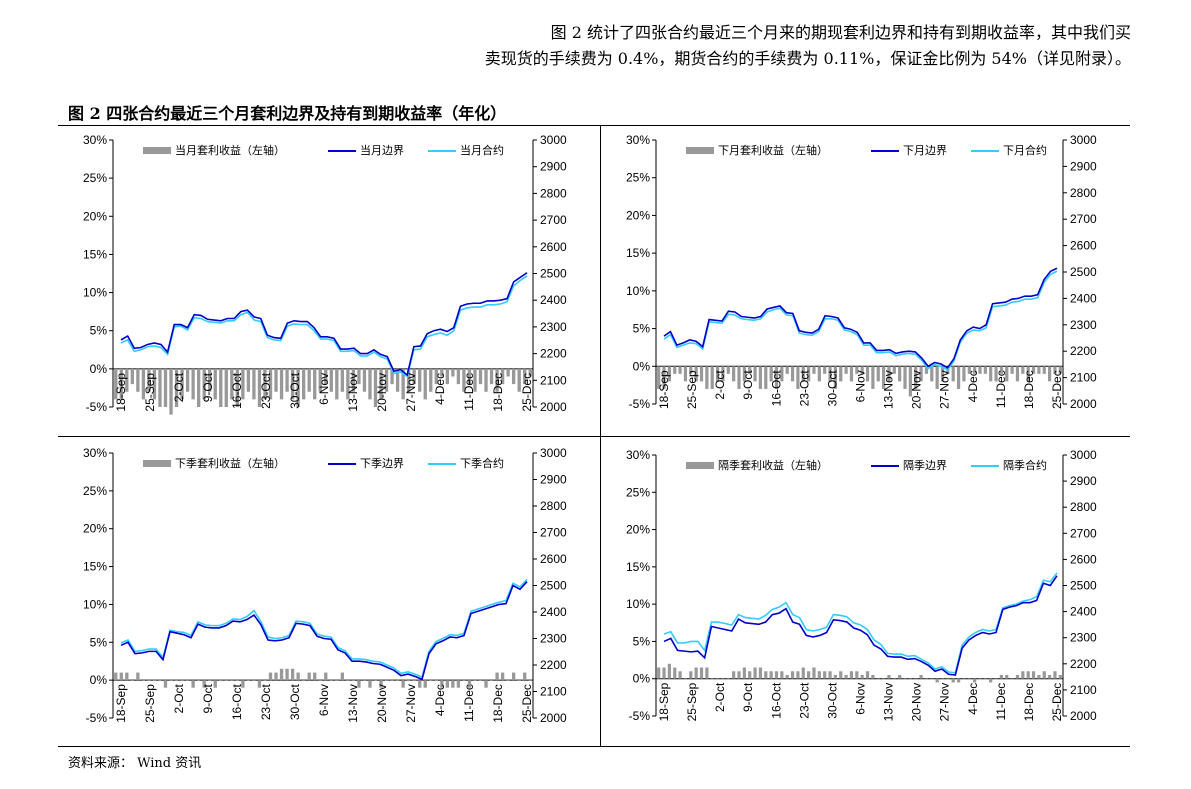  I want to click on figure-top-rule, so click(594, 125).